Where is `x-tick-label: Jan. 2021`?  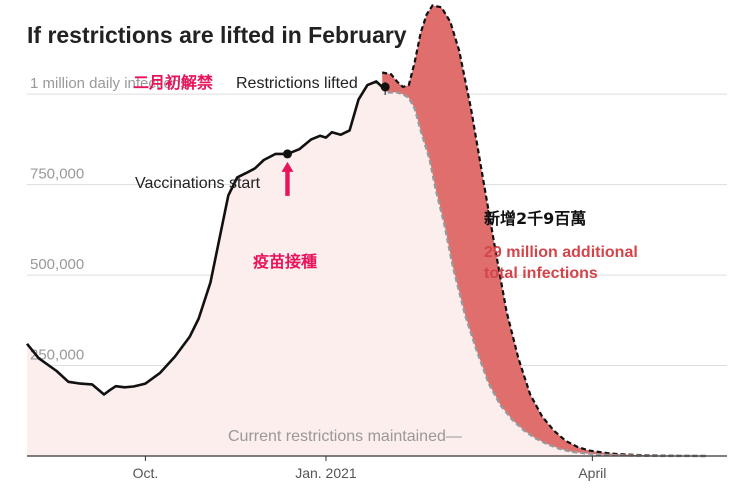
x-tick-label: Jan. 2021 is located at coordinates (326, 473).